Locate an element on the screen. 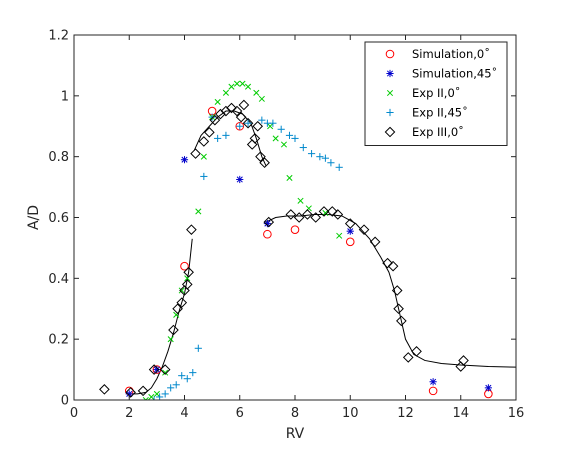  x-tick-label: 4 is located at coordinates (184, 413).